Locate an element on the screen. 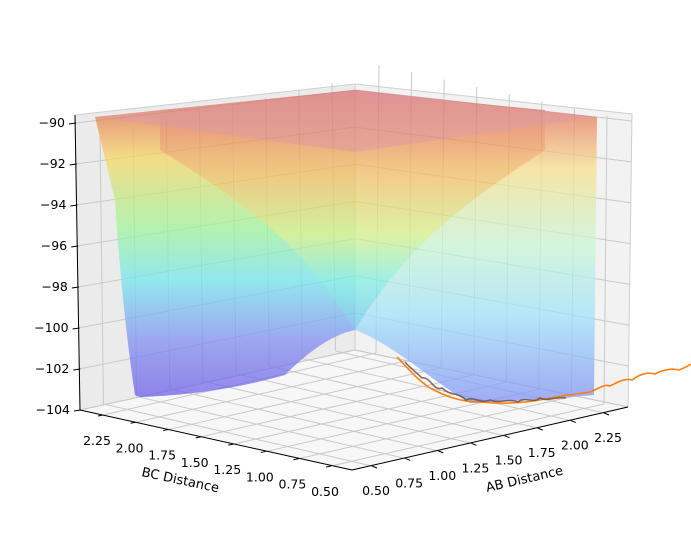  bc-tick-label: 2.25 is located at coordinates (97, 440).